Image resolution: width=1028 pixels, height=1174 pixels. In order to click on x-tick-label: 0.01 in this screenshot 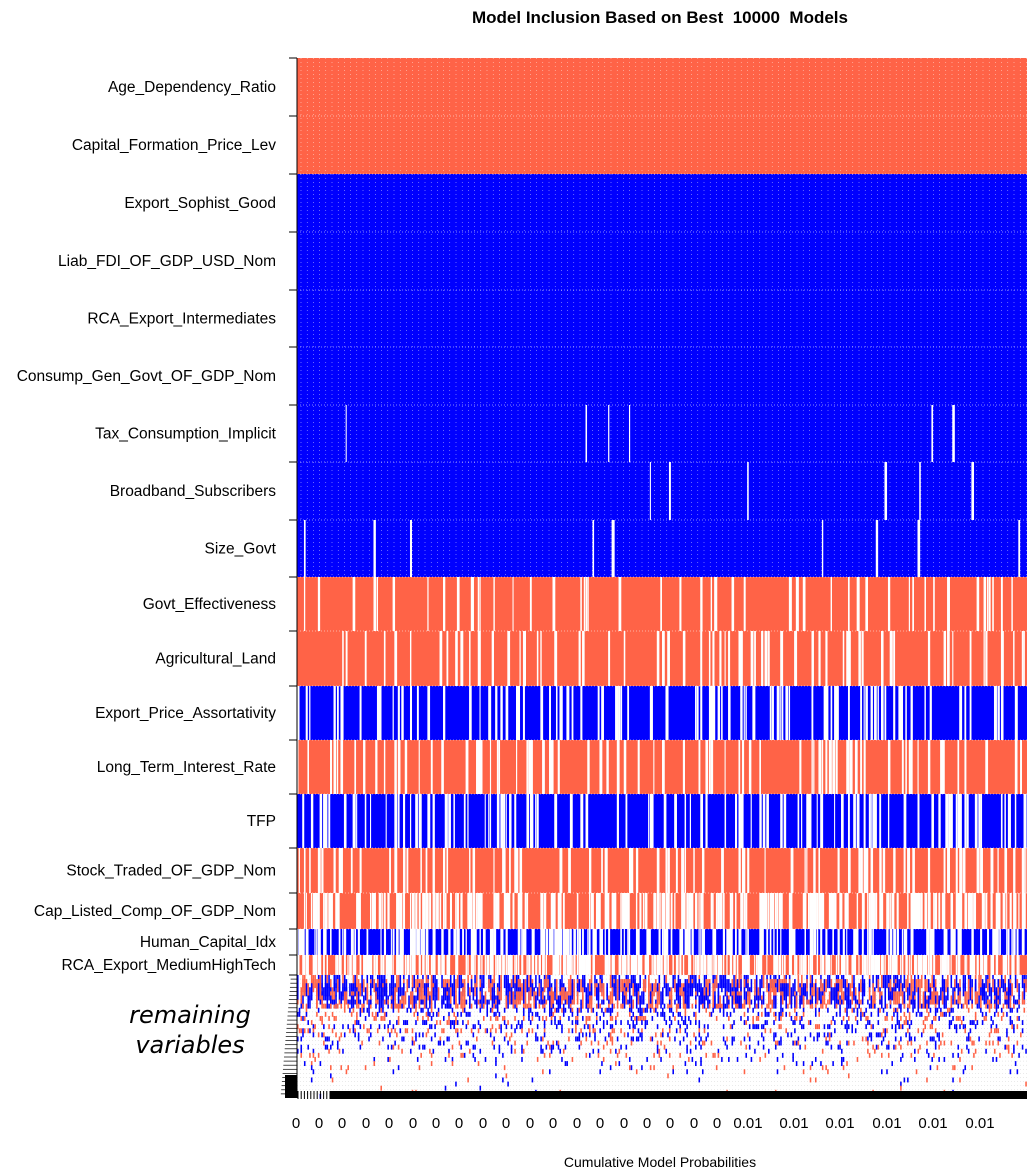, I will do `click(932, 1123)`.